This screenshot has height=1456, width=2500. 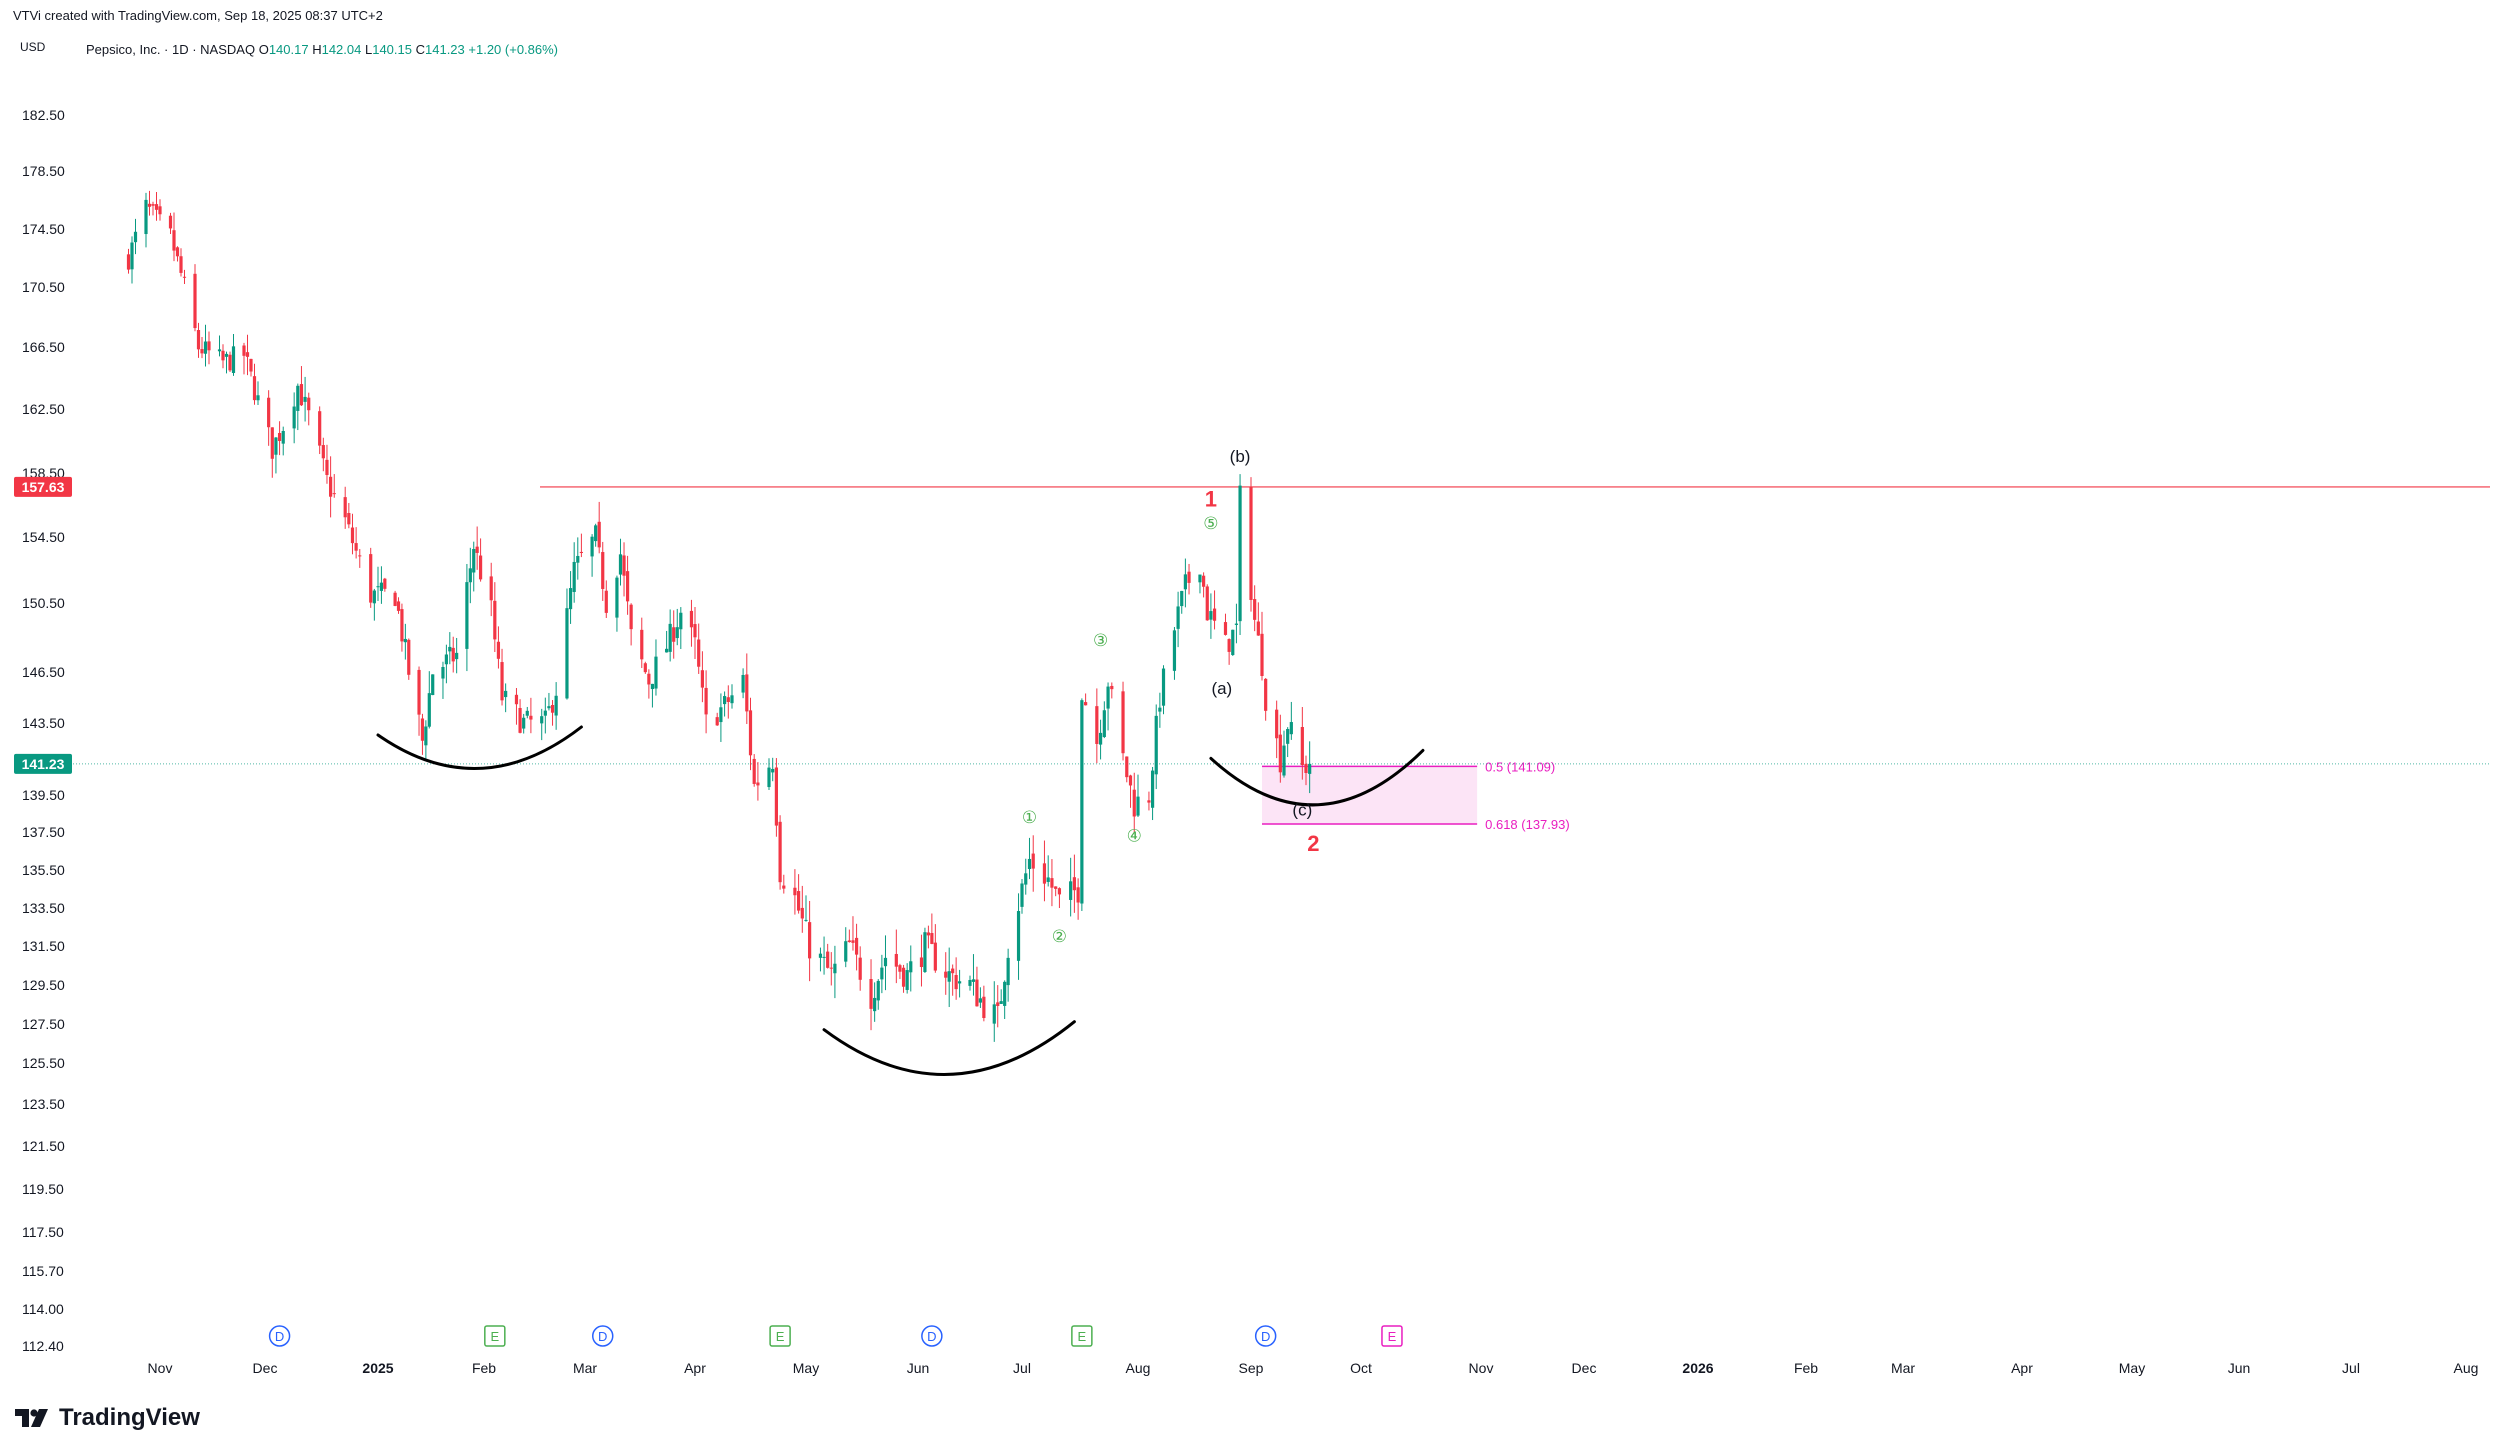 What do you see at coordinates (43, 908) in the screenshot?
I see `price-tick-label: 133.50` at bounding box center [43, 908].